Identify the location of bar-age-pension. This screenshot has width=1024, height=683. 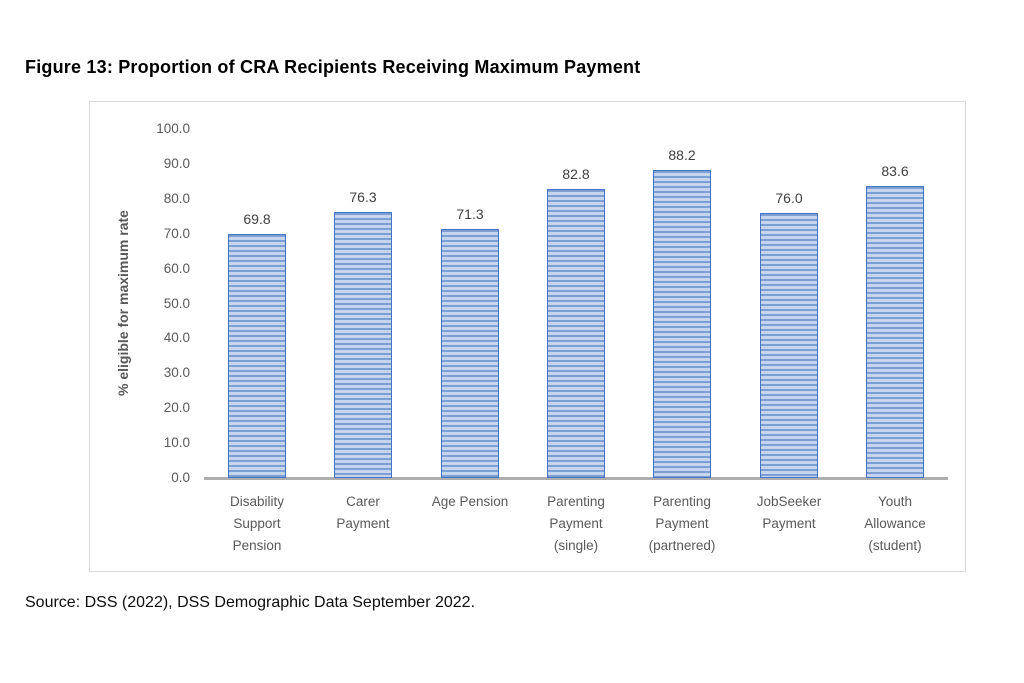
(470, 353).